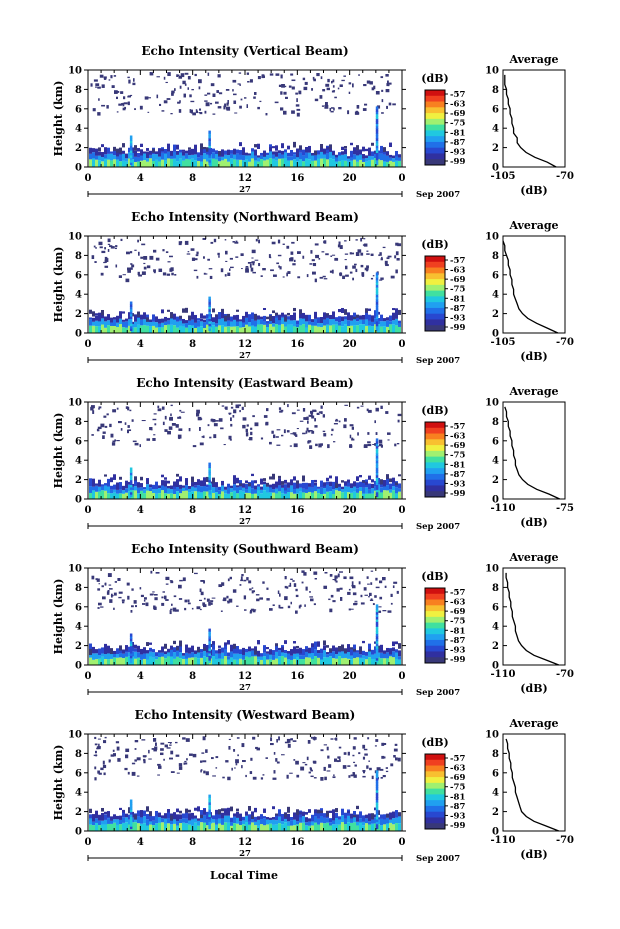 Image resolution: width=620 pixels, height=929 pixels. Describe the element at coordinates (58, 617) in the screenshot. I see `y-axis-label: Height (km)` at that location.